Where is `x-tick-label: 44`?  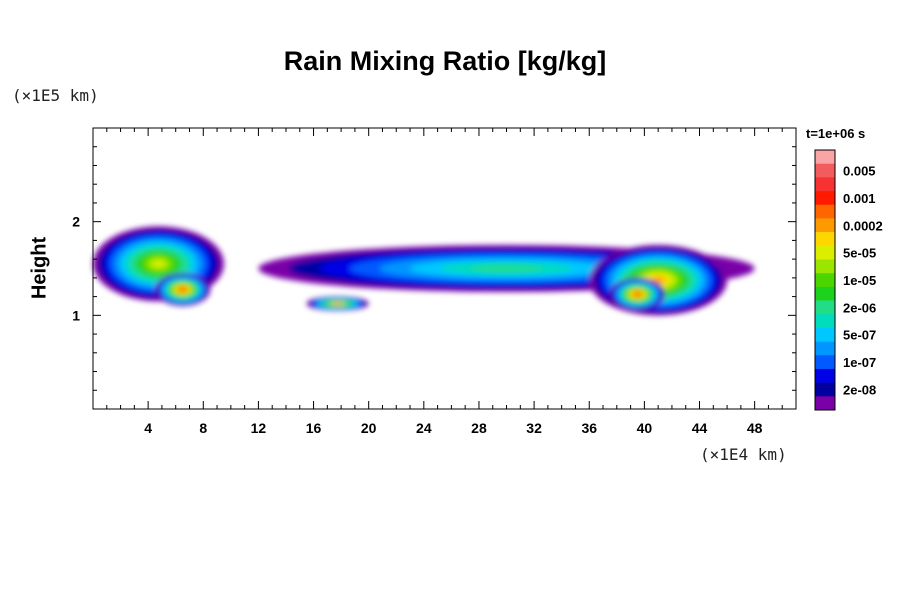 x-tick-label: 44 is located at coordinates (700, 428).